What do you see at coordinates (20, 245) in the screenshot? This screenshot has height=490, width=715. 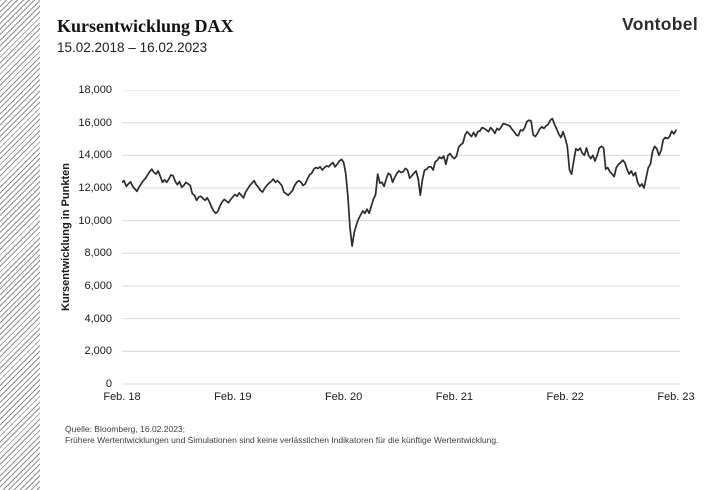 I see `hatch-stripe-decoration` at bounding box center [20, 245].